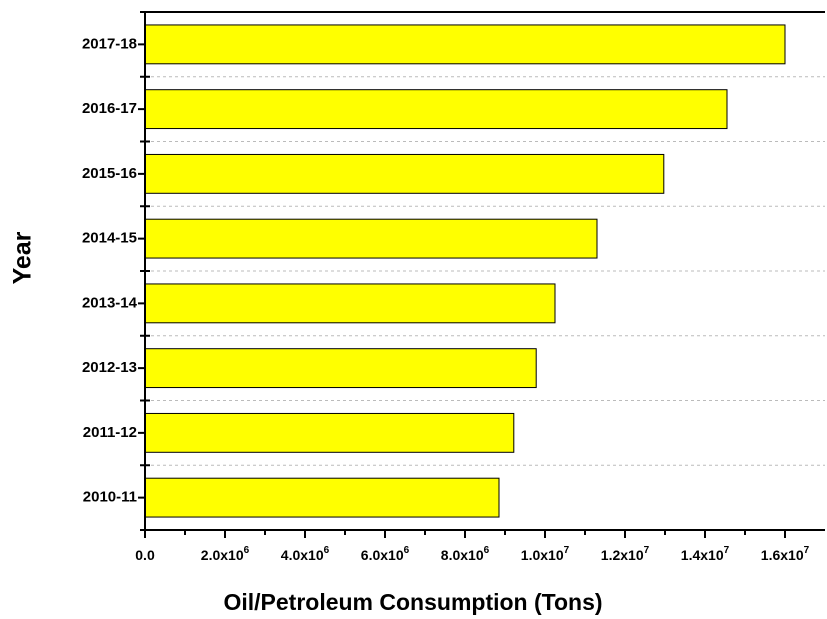 This screenshot has height=619, width=827. Describe the element at coordinates (23, 257) in the screenshot. I see `y-axis-label: Year` at that location.